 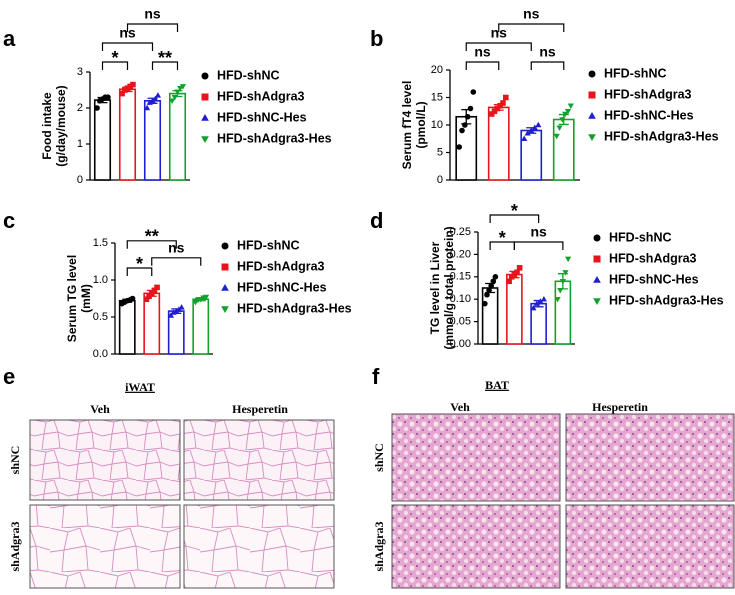 I want to click on panel-label: a, so click(x=9, y=38).